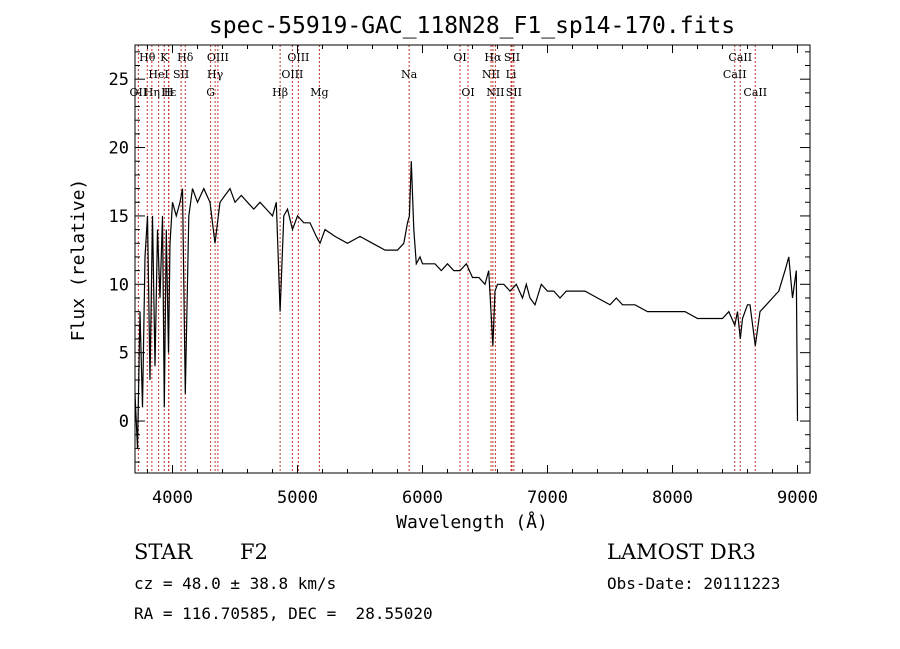 The height and width of the screenshot is (649, 900). I want to click on spectral-line-label: K, so click(164, 57).